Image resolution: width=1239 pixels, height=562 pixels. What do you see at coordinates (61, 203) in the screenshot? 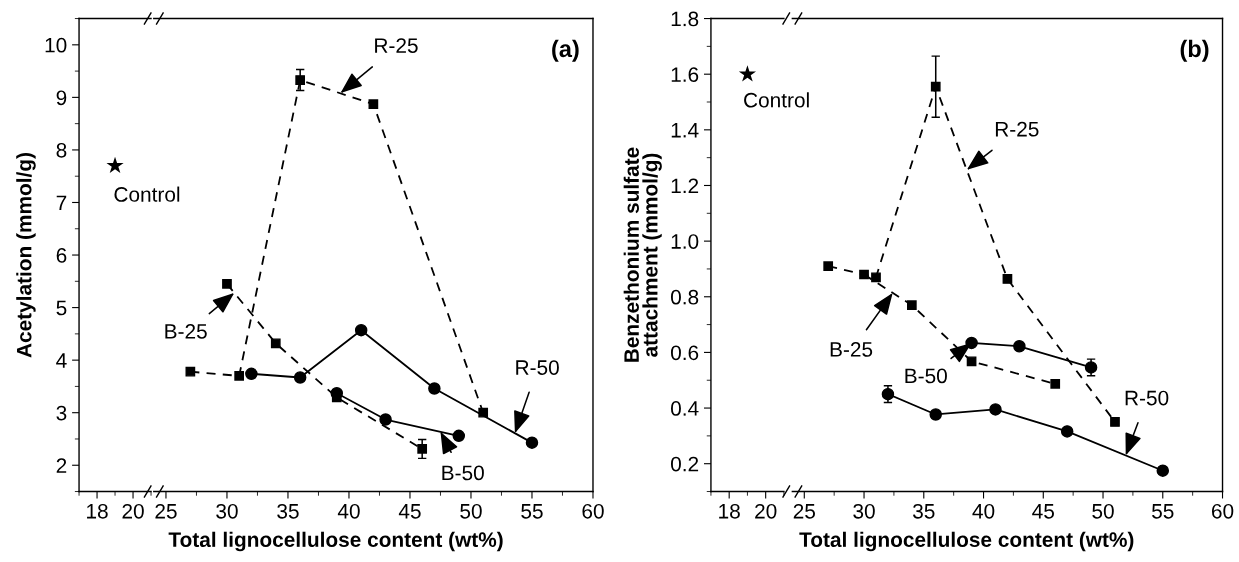
I see `y-tick-label: 7` at bounding box center [61, 203].